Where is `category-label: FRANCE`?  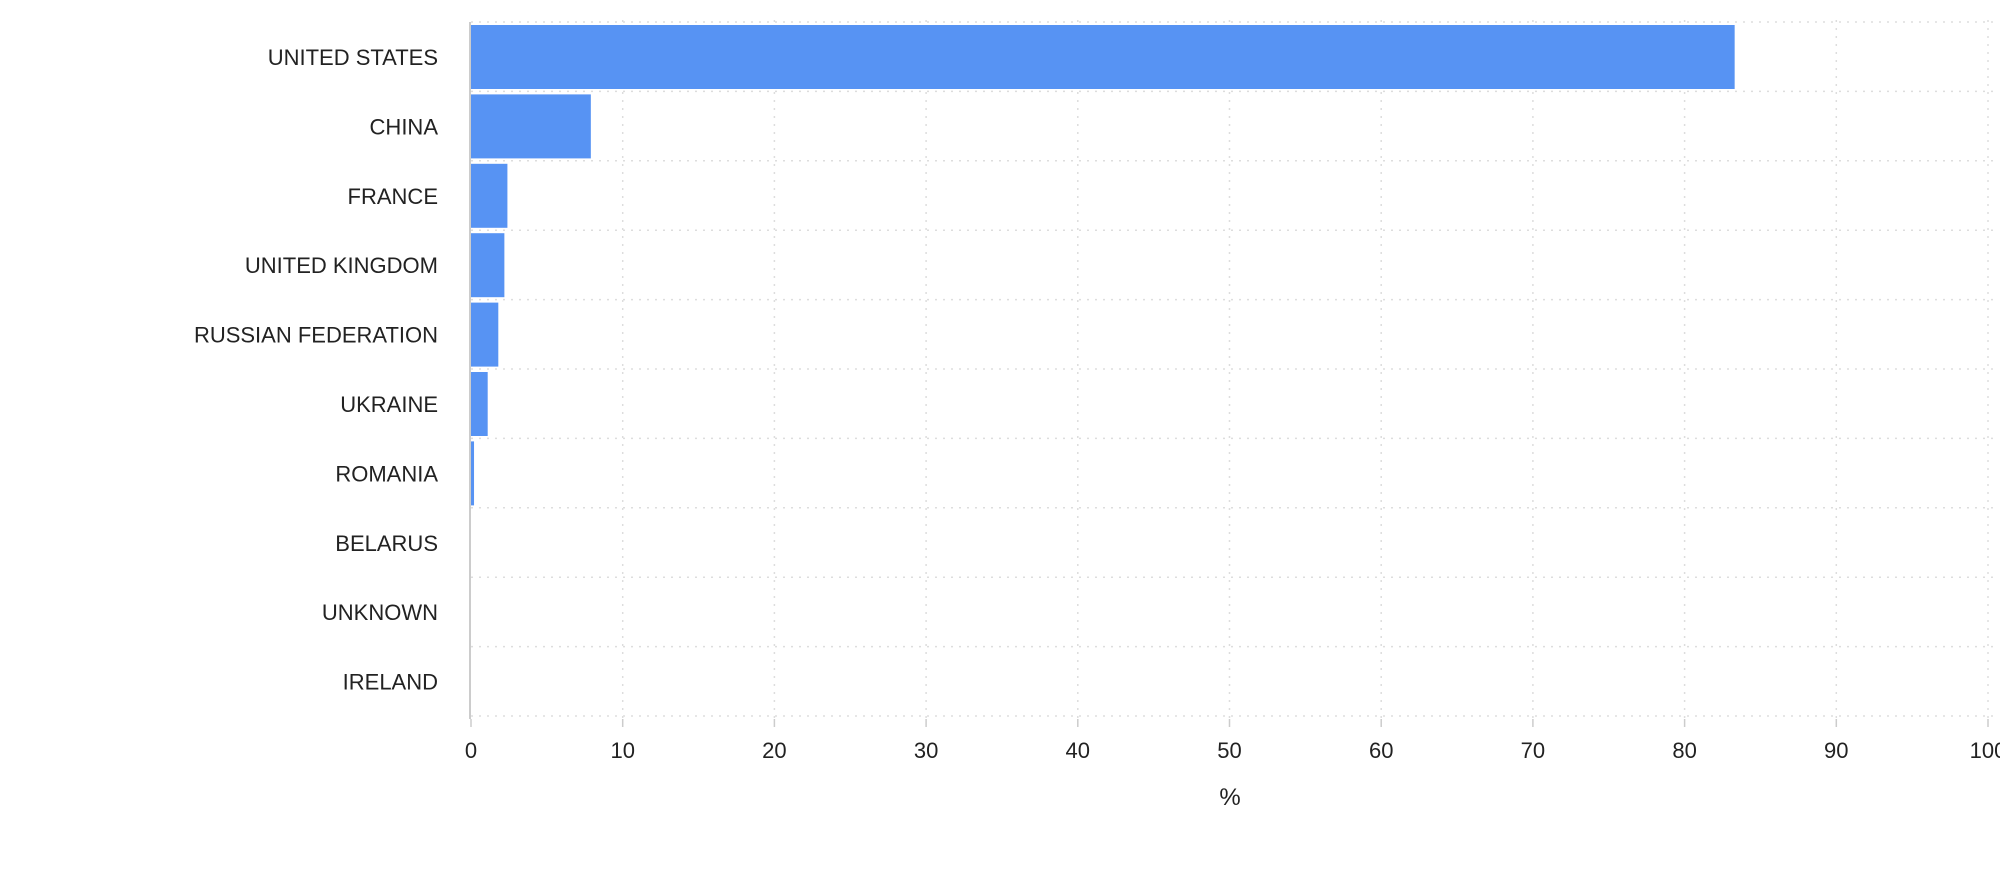 category-label: FRANCE is located at coordinates (393, 196).